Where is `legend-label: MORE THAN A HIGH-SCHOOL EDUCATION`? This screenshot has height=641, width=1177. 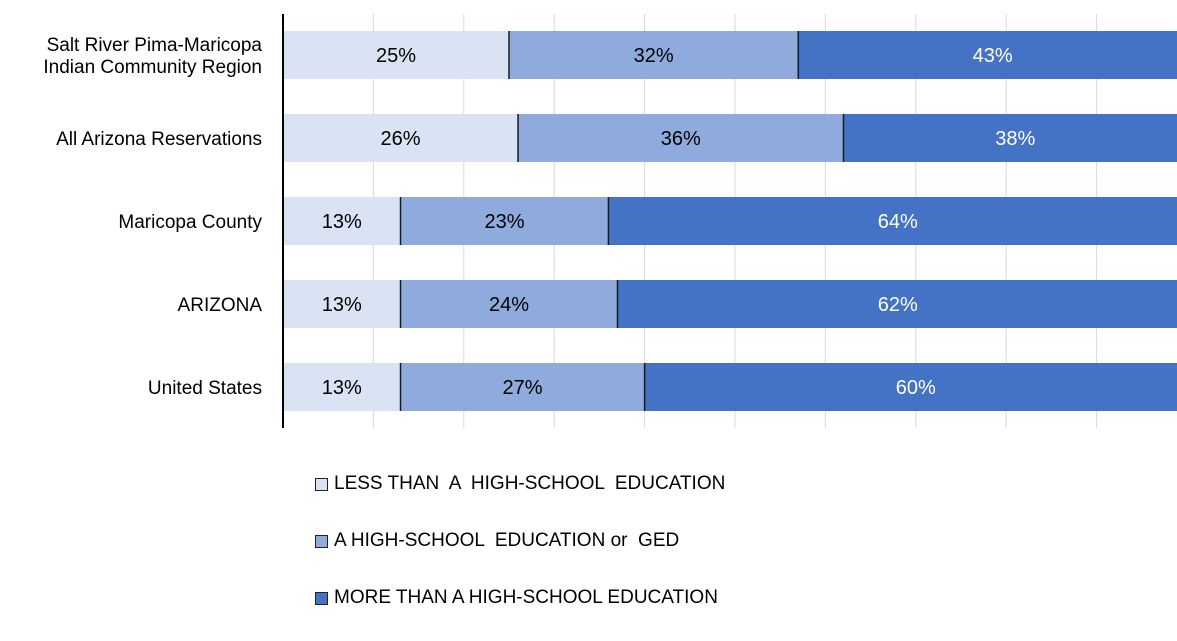 legend-label: MORE THAN A HIGH-SCHOOL EDUCATION is located at coordinates (526, 597).